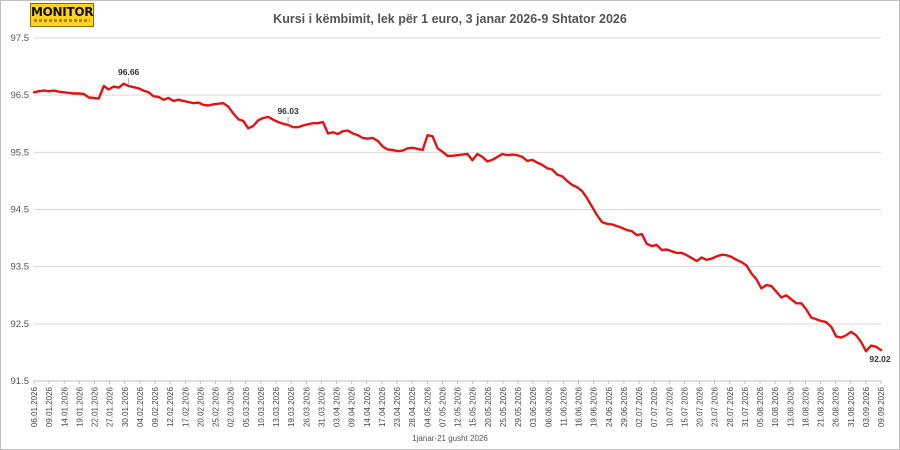 This screenshot has height=450, width=900. I want to click on x-tick-label: 05.03.2026, so click(246, 406).